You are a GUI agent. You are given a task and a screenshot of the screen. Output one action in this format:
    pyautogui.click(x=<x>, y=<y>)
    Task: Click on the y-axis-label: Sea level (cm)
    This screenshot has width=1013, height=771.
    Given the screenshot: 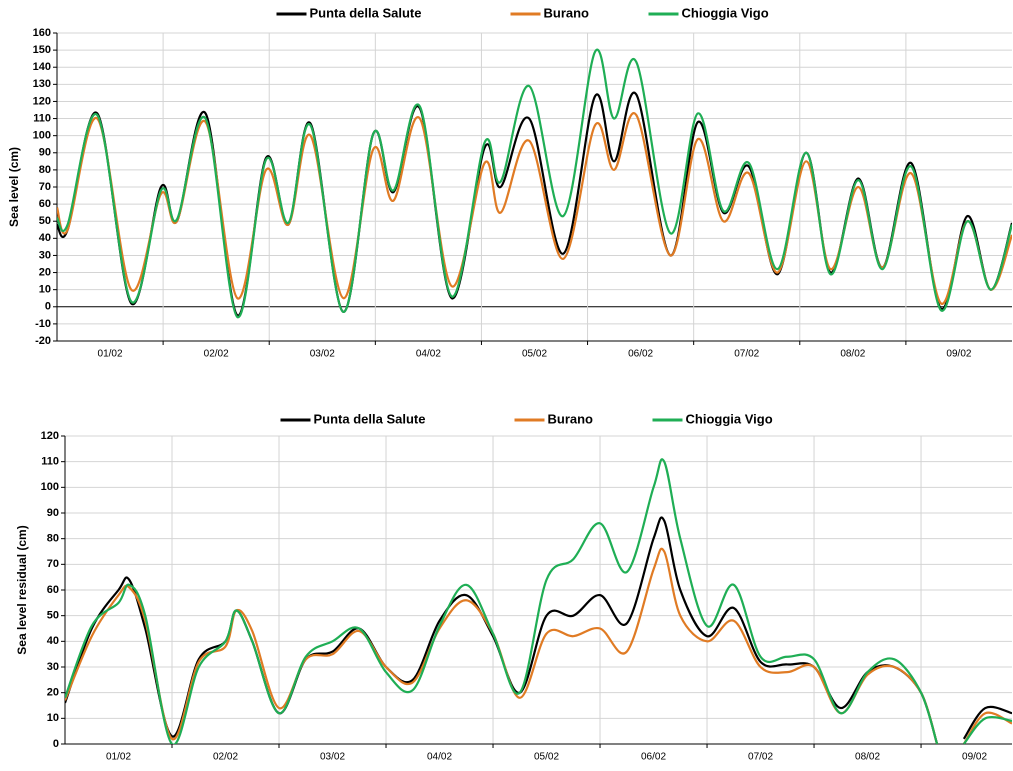 What is the action you would take?
    pyautogui.click(x=14, y=187)
    